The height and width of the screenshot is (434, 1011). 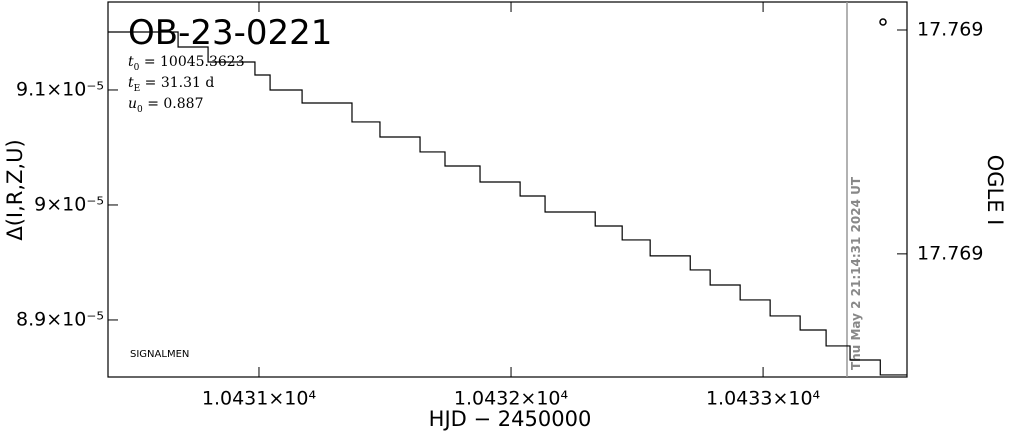 I want to click on parameter-value: = 31.31 d, so click(x=177, y=83).